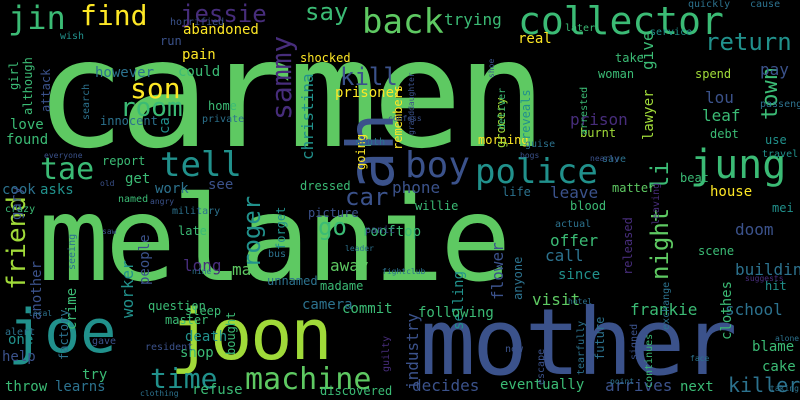 This screenshot has width=800, height=400. Describe the element at coordinates (223, 119) in the screenshot. I see `word: private` at that location.